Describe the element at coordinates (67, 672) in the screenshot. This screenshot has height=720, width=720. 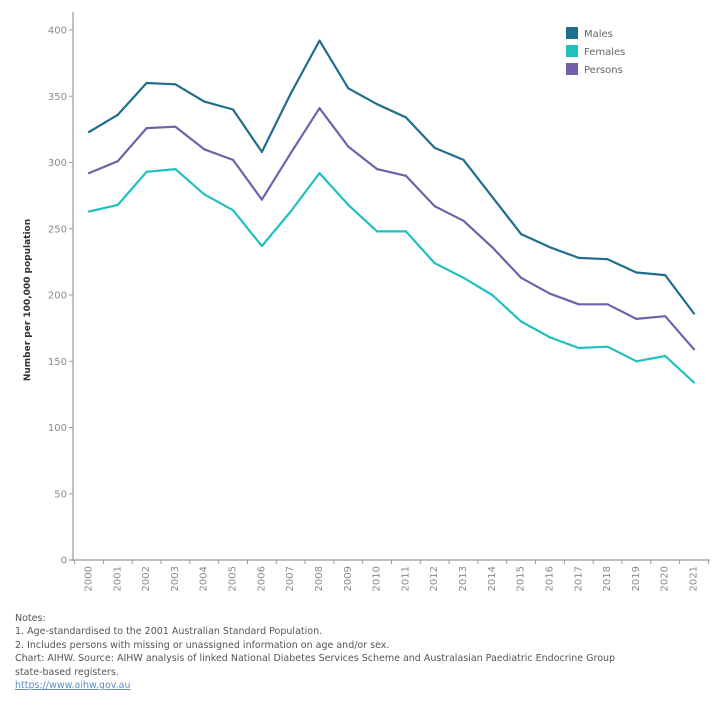
I see `source-line-cont: state-based registers.` at that location.